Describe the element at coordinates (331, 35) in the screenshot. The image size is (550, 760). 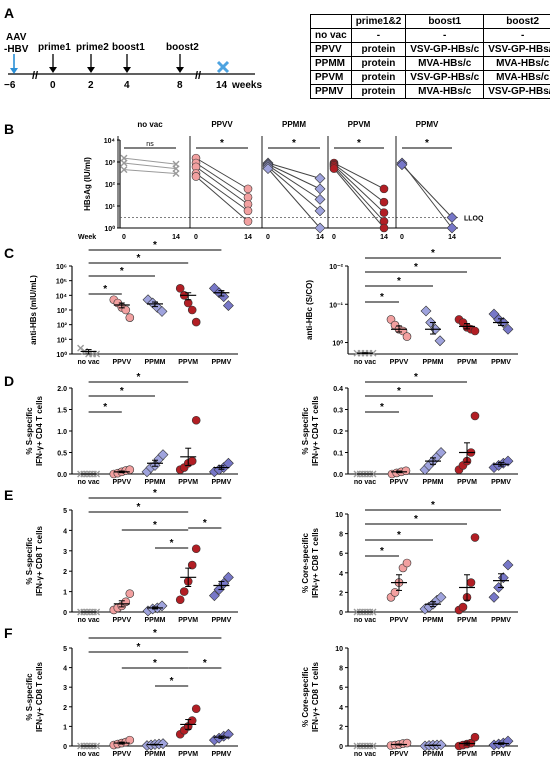
I see `table-cell: no vac` at that location.